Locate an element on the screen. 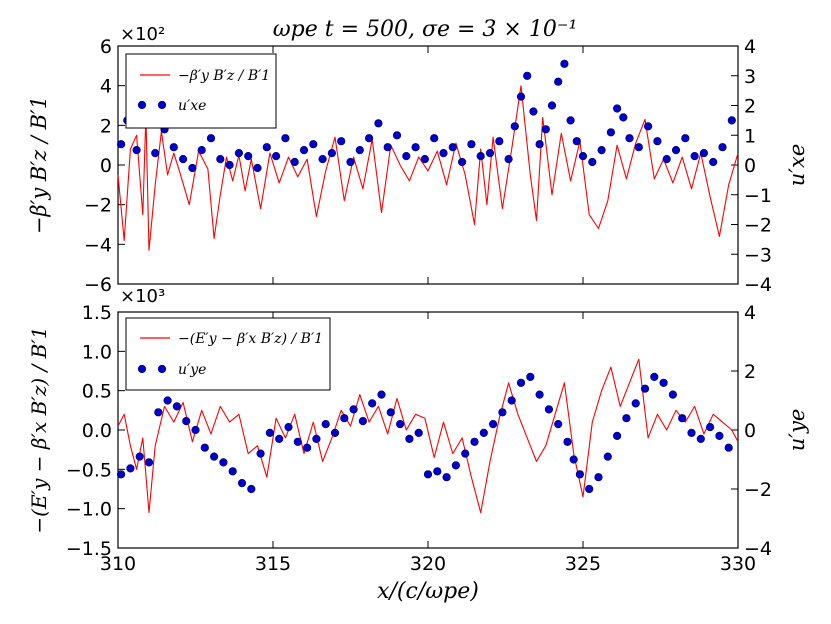 The image size is (831, 624). xtick-label: 310 is located at coordinates (118, 564).